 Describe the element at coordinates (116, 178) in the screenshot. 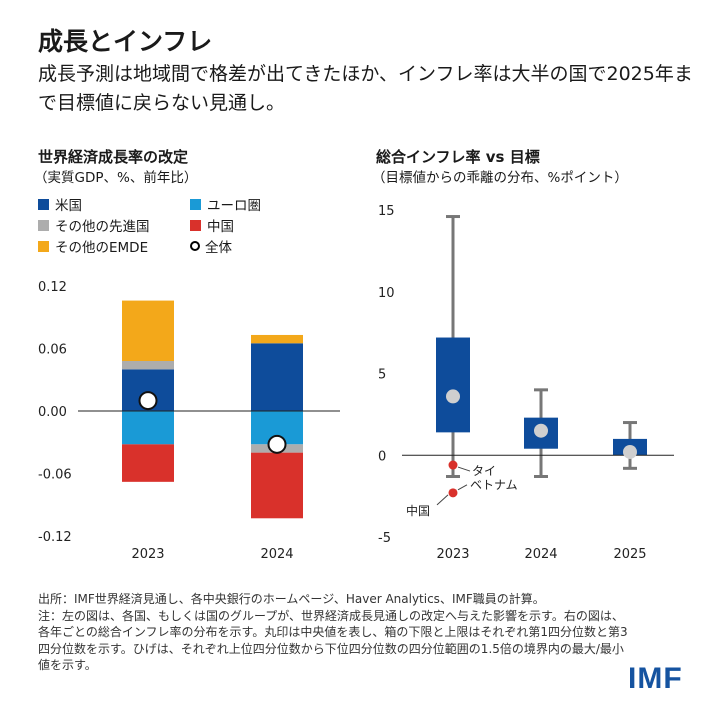

I see `left-chart-subtitle: （実質GDP、%、前年比）` at that location.